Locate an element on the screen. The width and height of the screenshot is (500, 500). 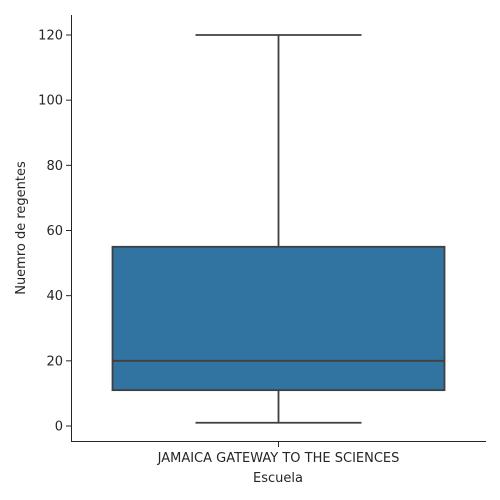
y-tick-label: 80 is located at coordinates (54, 166).